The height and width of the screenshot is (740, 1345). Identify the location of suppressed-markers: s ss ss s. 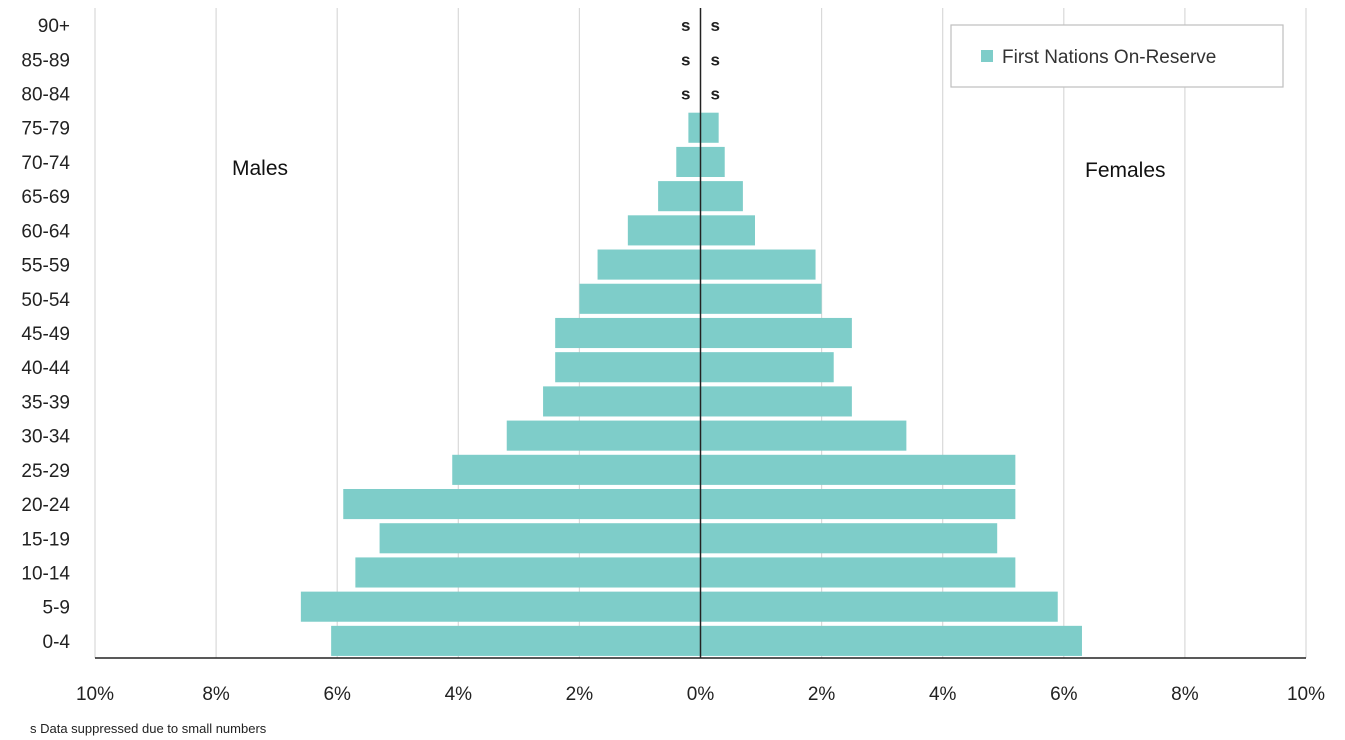
(700, 59).